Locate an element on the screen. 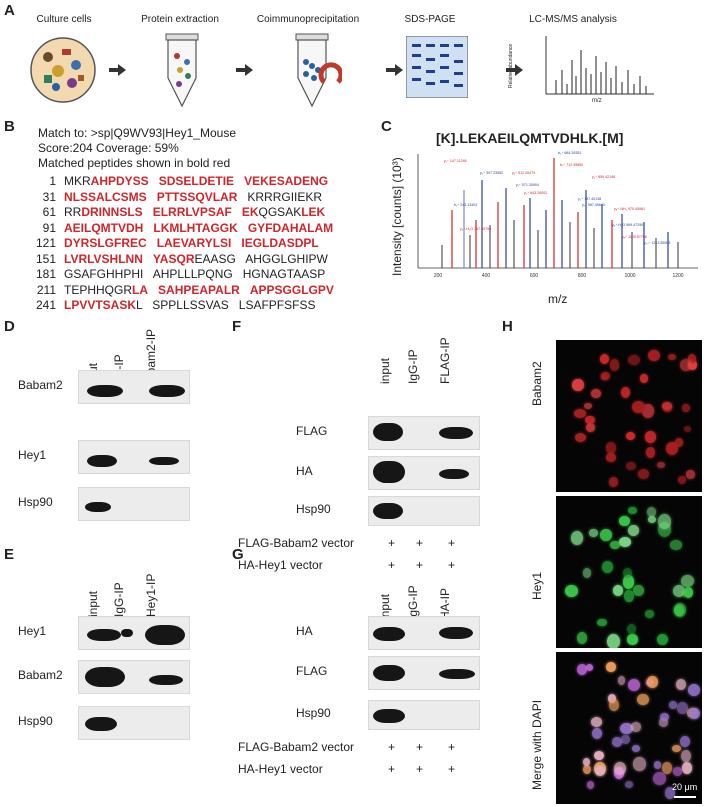 This screenshot has width=707, height=807. row-label-ha: HA is located at coordinates (304, 631).